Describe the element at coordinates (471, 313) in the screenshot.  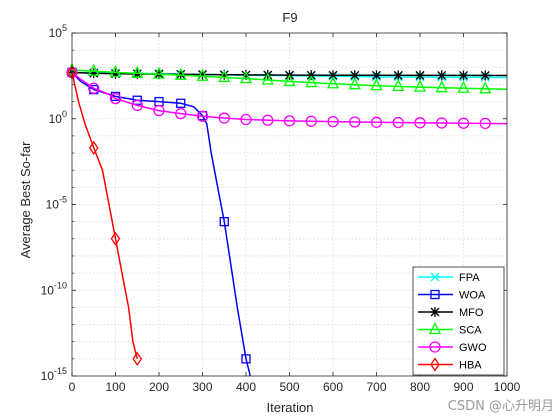
I see `legend-label: MFO` at that location.